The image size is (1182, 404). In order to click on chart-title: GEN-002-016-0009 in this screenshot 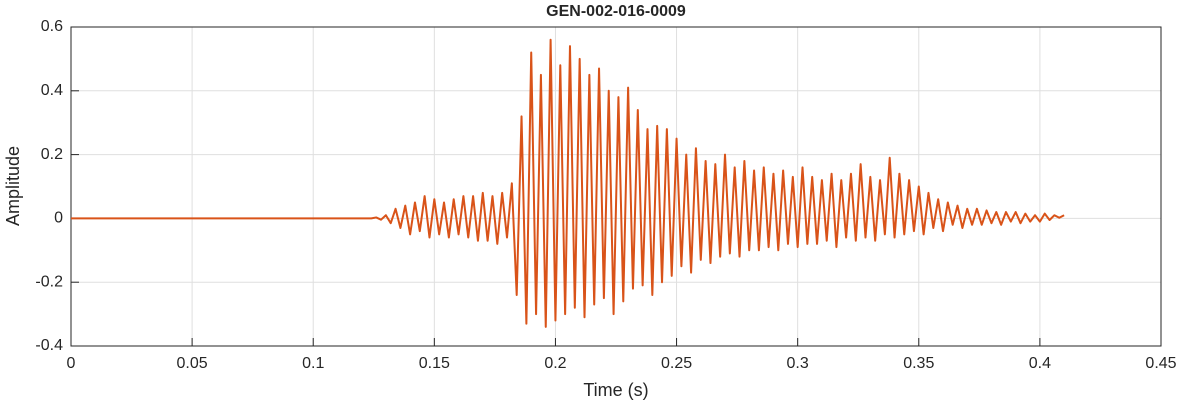, I will do `click(616, 11)`.